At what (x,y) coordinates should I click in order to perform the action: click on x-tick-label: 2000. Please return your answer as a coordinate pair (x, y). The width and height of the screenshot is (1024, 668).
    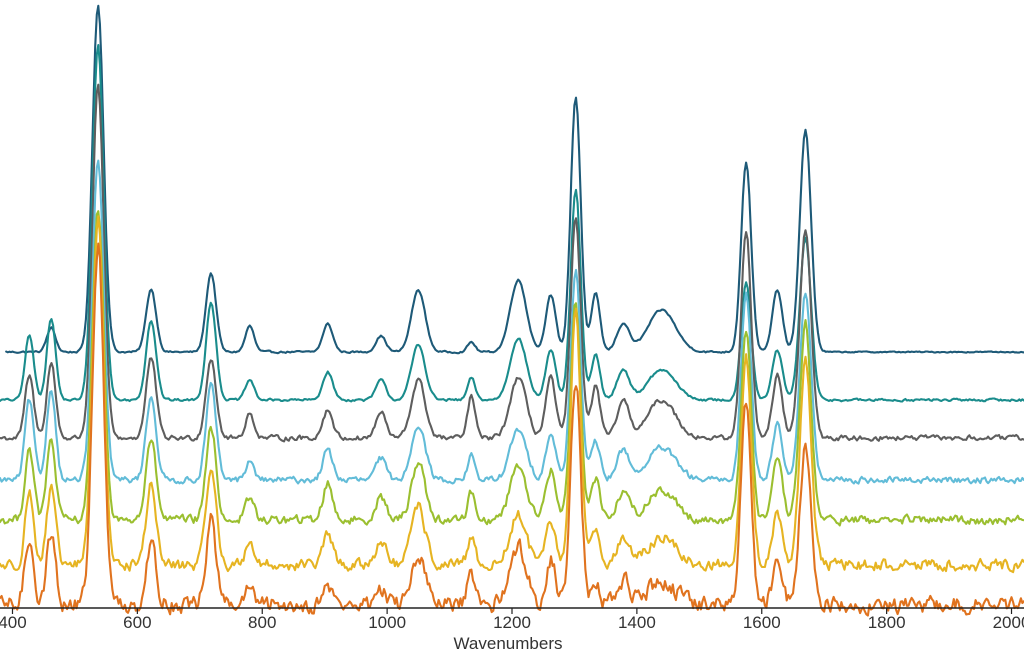
    Looking at the image, I should click on (1008, 622).